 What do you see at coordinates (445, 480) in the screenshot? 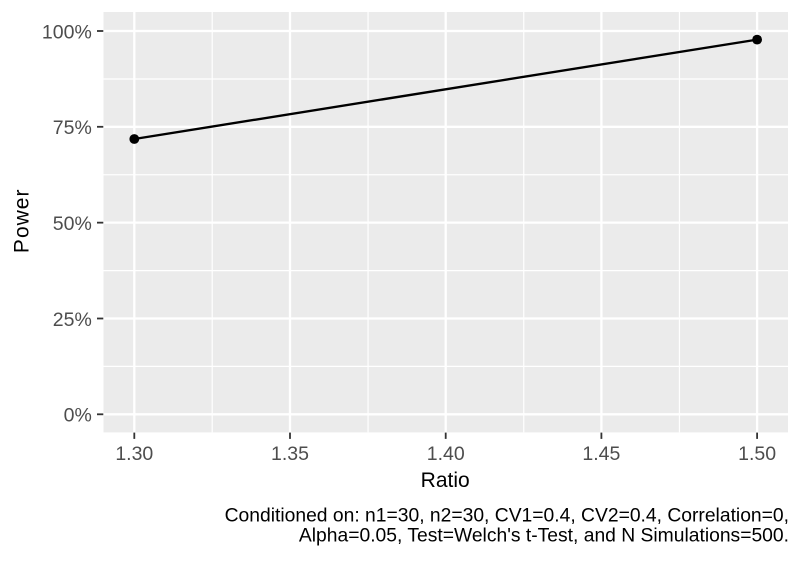
I see `svg-text: Ratio` at bounding box center [445, 480].